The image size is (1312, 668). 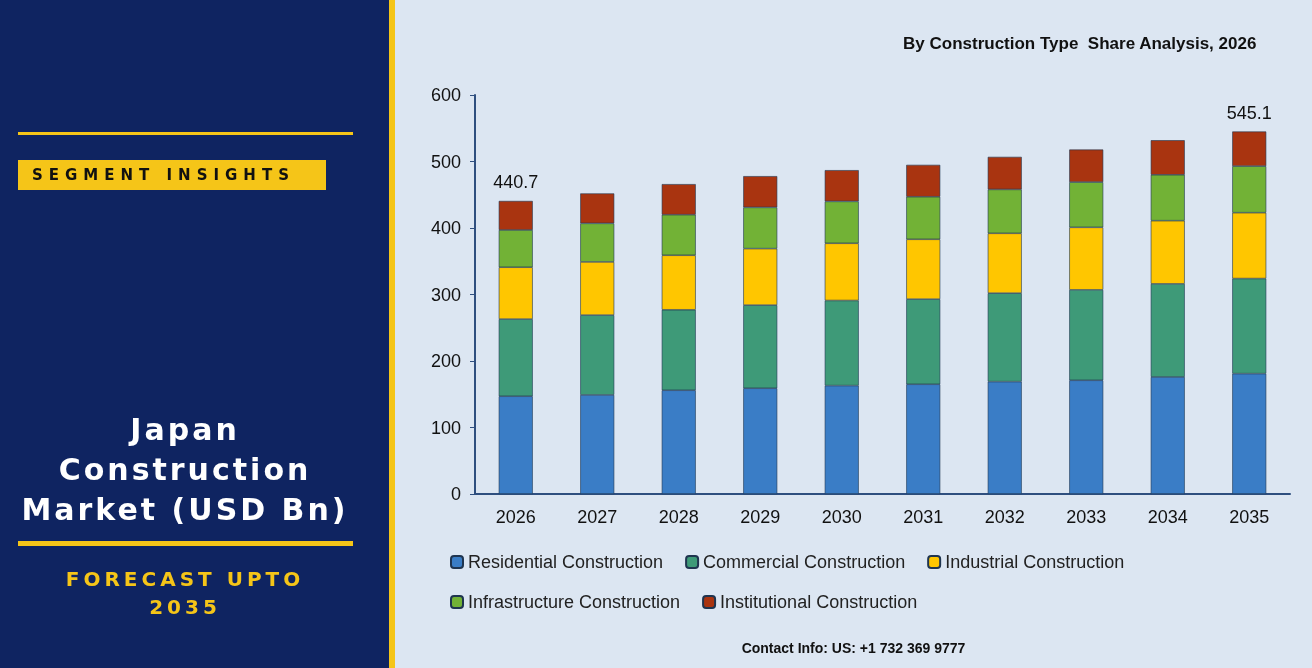 I want to click on x-tick-label: 2031, so click(x=923, y=517).